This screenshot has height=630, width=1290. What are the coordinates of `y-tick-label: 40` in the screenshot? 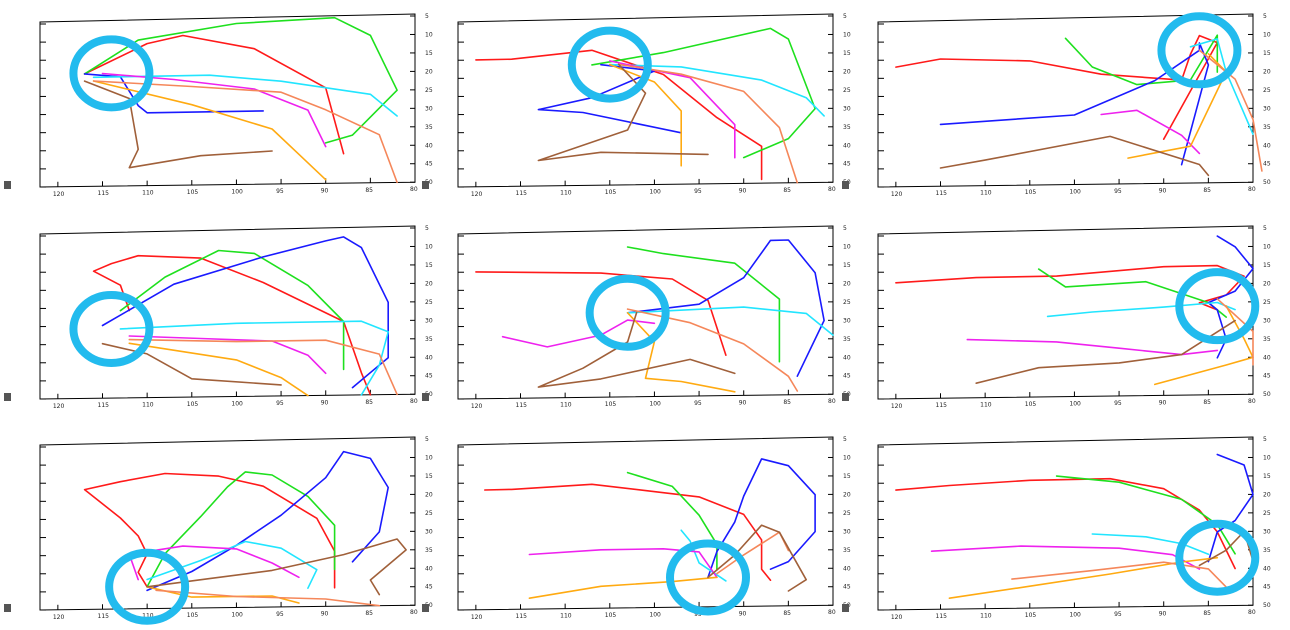 It's located at (847, 357).